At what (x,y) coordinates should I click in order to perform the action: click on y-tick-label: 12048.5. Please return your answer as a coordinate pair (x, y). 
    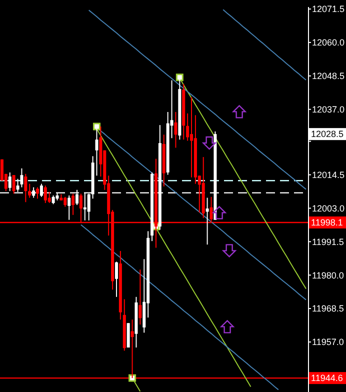
    Looking at the image, I should click on (328, 76).